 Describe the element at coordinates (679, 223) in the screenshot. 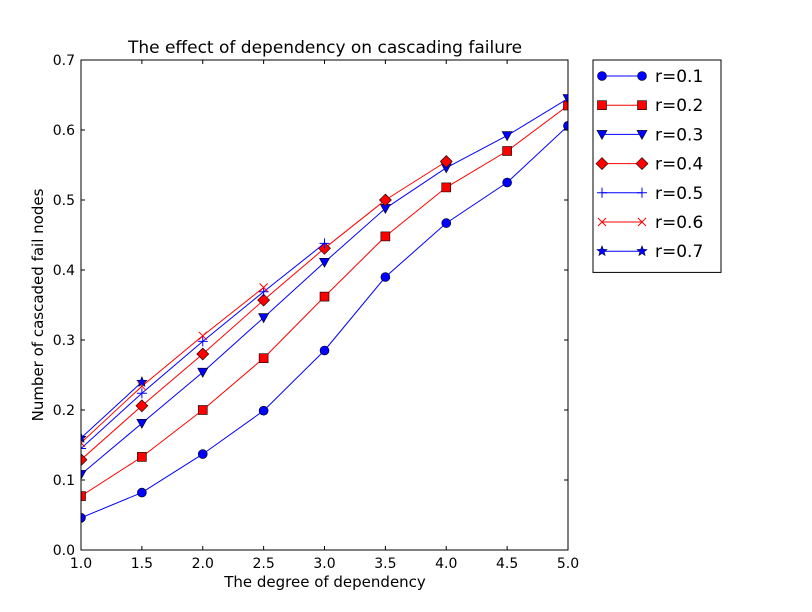

I see `legend-label: r=0.6` at that location.